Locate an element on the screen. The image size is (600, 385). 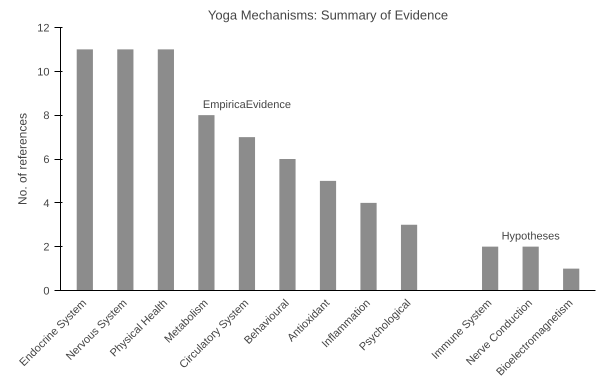
y-tick-label: 12 is located at coordinates (43, 28).